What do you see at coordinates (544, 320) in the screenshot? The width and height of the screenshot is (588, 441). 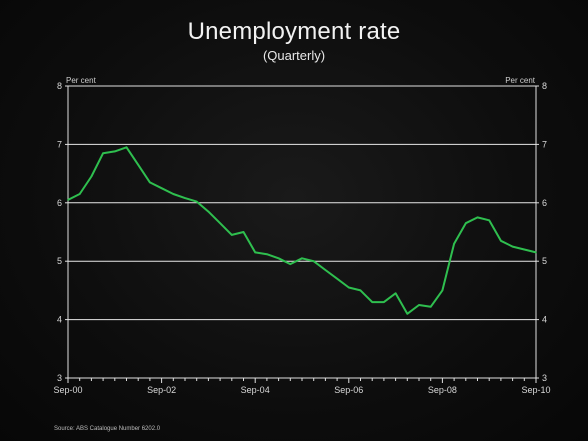 I see `y-tick-label-right: 4` at bounding box center [544, 320].